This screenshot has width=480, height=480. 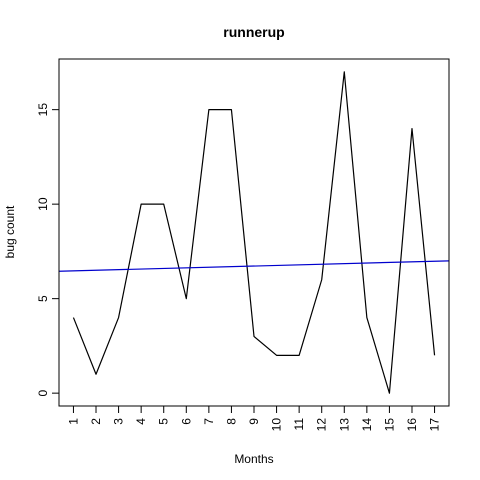 I want to click on y-axis: 0 5 10 15, so click(x=48, y=249).